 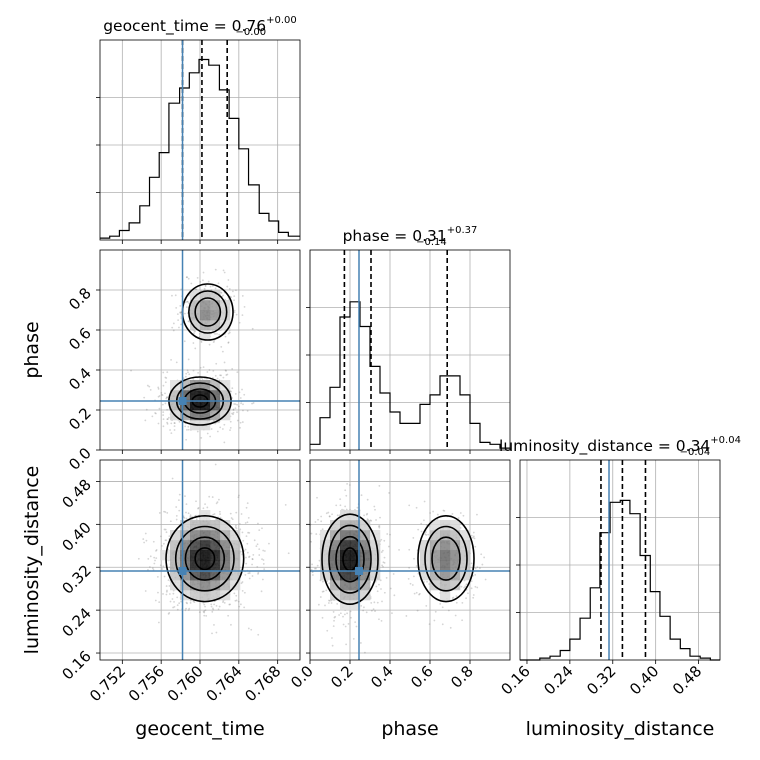 I want to click on geocent-time-title: geocent_time = 0.76+0.00 −0.00, so click(x=200, y=26).